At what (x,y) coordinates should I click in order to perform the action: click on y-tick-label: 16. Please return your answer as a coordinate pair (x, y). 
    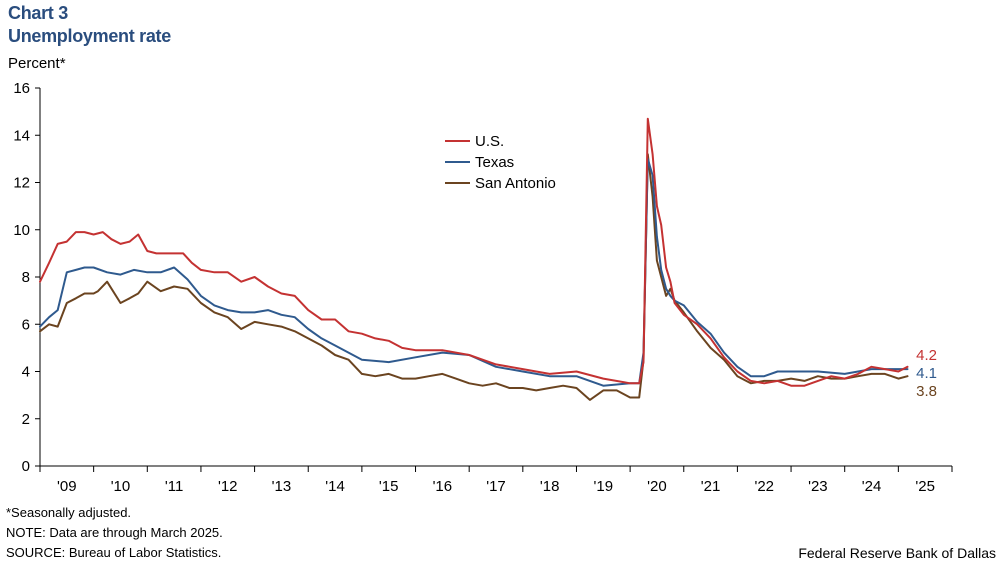
    Looking at the image, I should click on (21, 88).